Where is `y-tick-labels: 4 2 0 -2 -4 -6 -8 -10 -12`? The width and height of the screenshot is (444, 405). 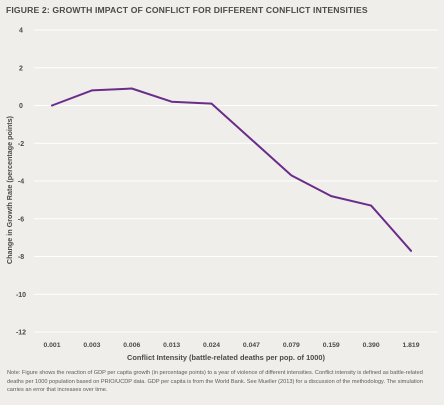 y-tick-labels: 4 2 0 -2 -4 -6 -8 -10 -12 is located at coordinates (21, 182).